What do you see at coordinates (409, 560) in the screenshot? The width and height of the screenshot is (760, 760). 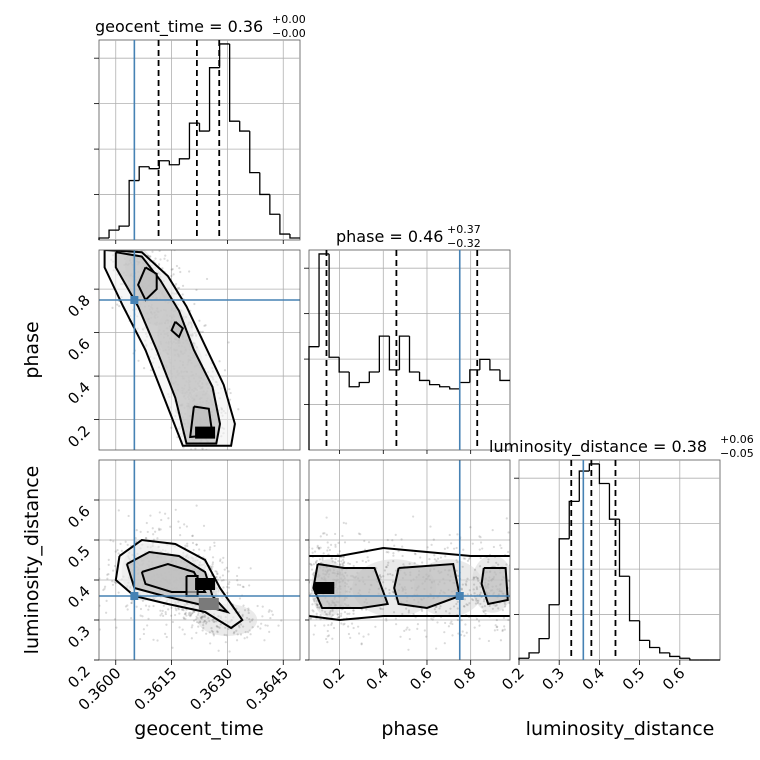 I see `panel-frame` at bounding box center [409, 560].